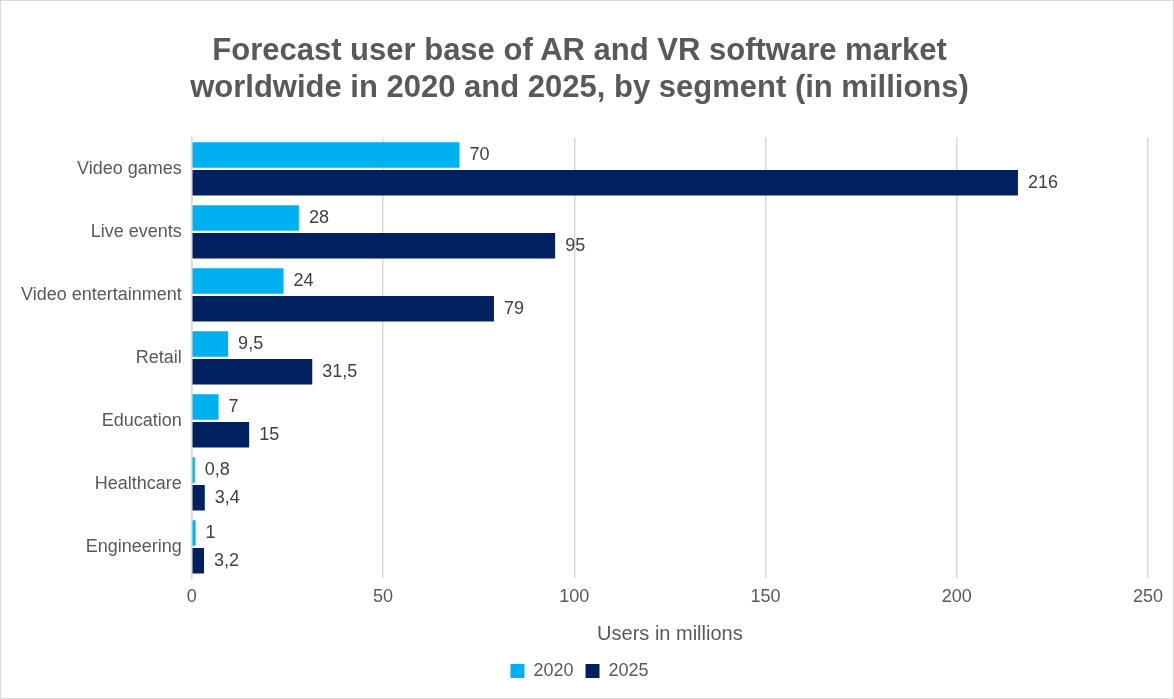 This screenshot has height=699, width=1174. Describe the element at coordinates (553, 669) in the screenshot. I see `legend-label: 2020` at that location.